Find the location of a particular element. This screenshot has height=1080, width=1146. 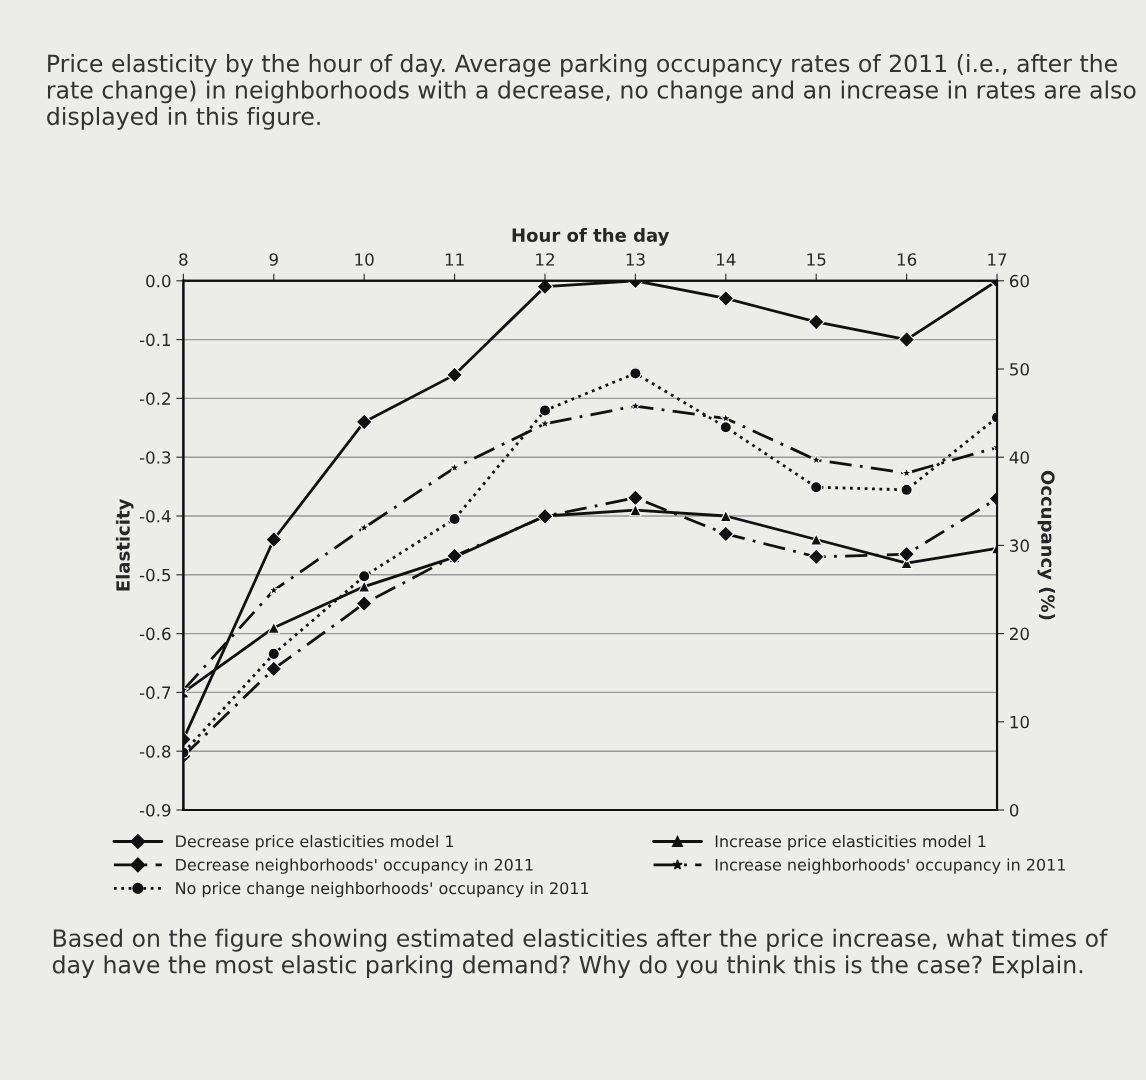

x-tick-label: 17 is located at coordinates (997, 259).